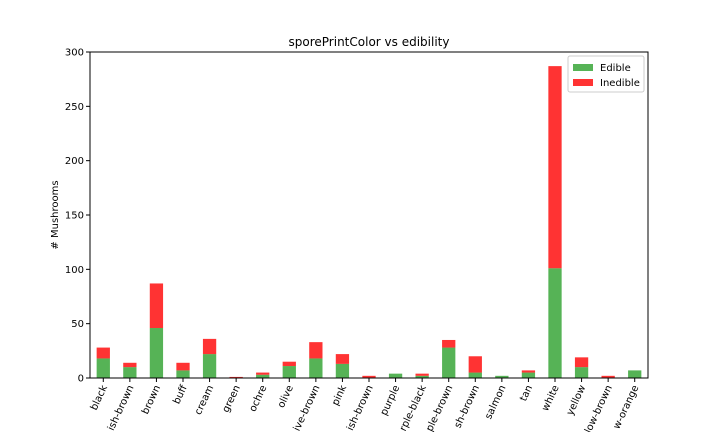 The height and width of the screenshot is (432, 720). Describe the element at coordinates (467, 407) in the screenshot. I see `x-tick-label-reddish-brown: sh-brown` at that location.